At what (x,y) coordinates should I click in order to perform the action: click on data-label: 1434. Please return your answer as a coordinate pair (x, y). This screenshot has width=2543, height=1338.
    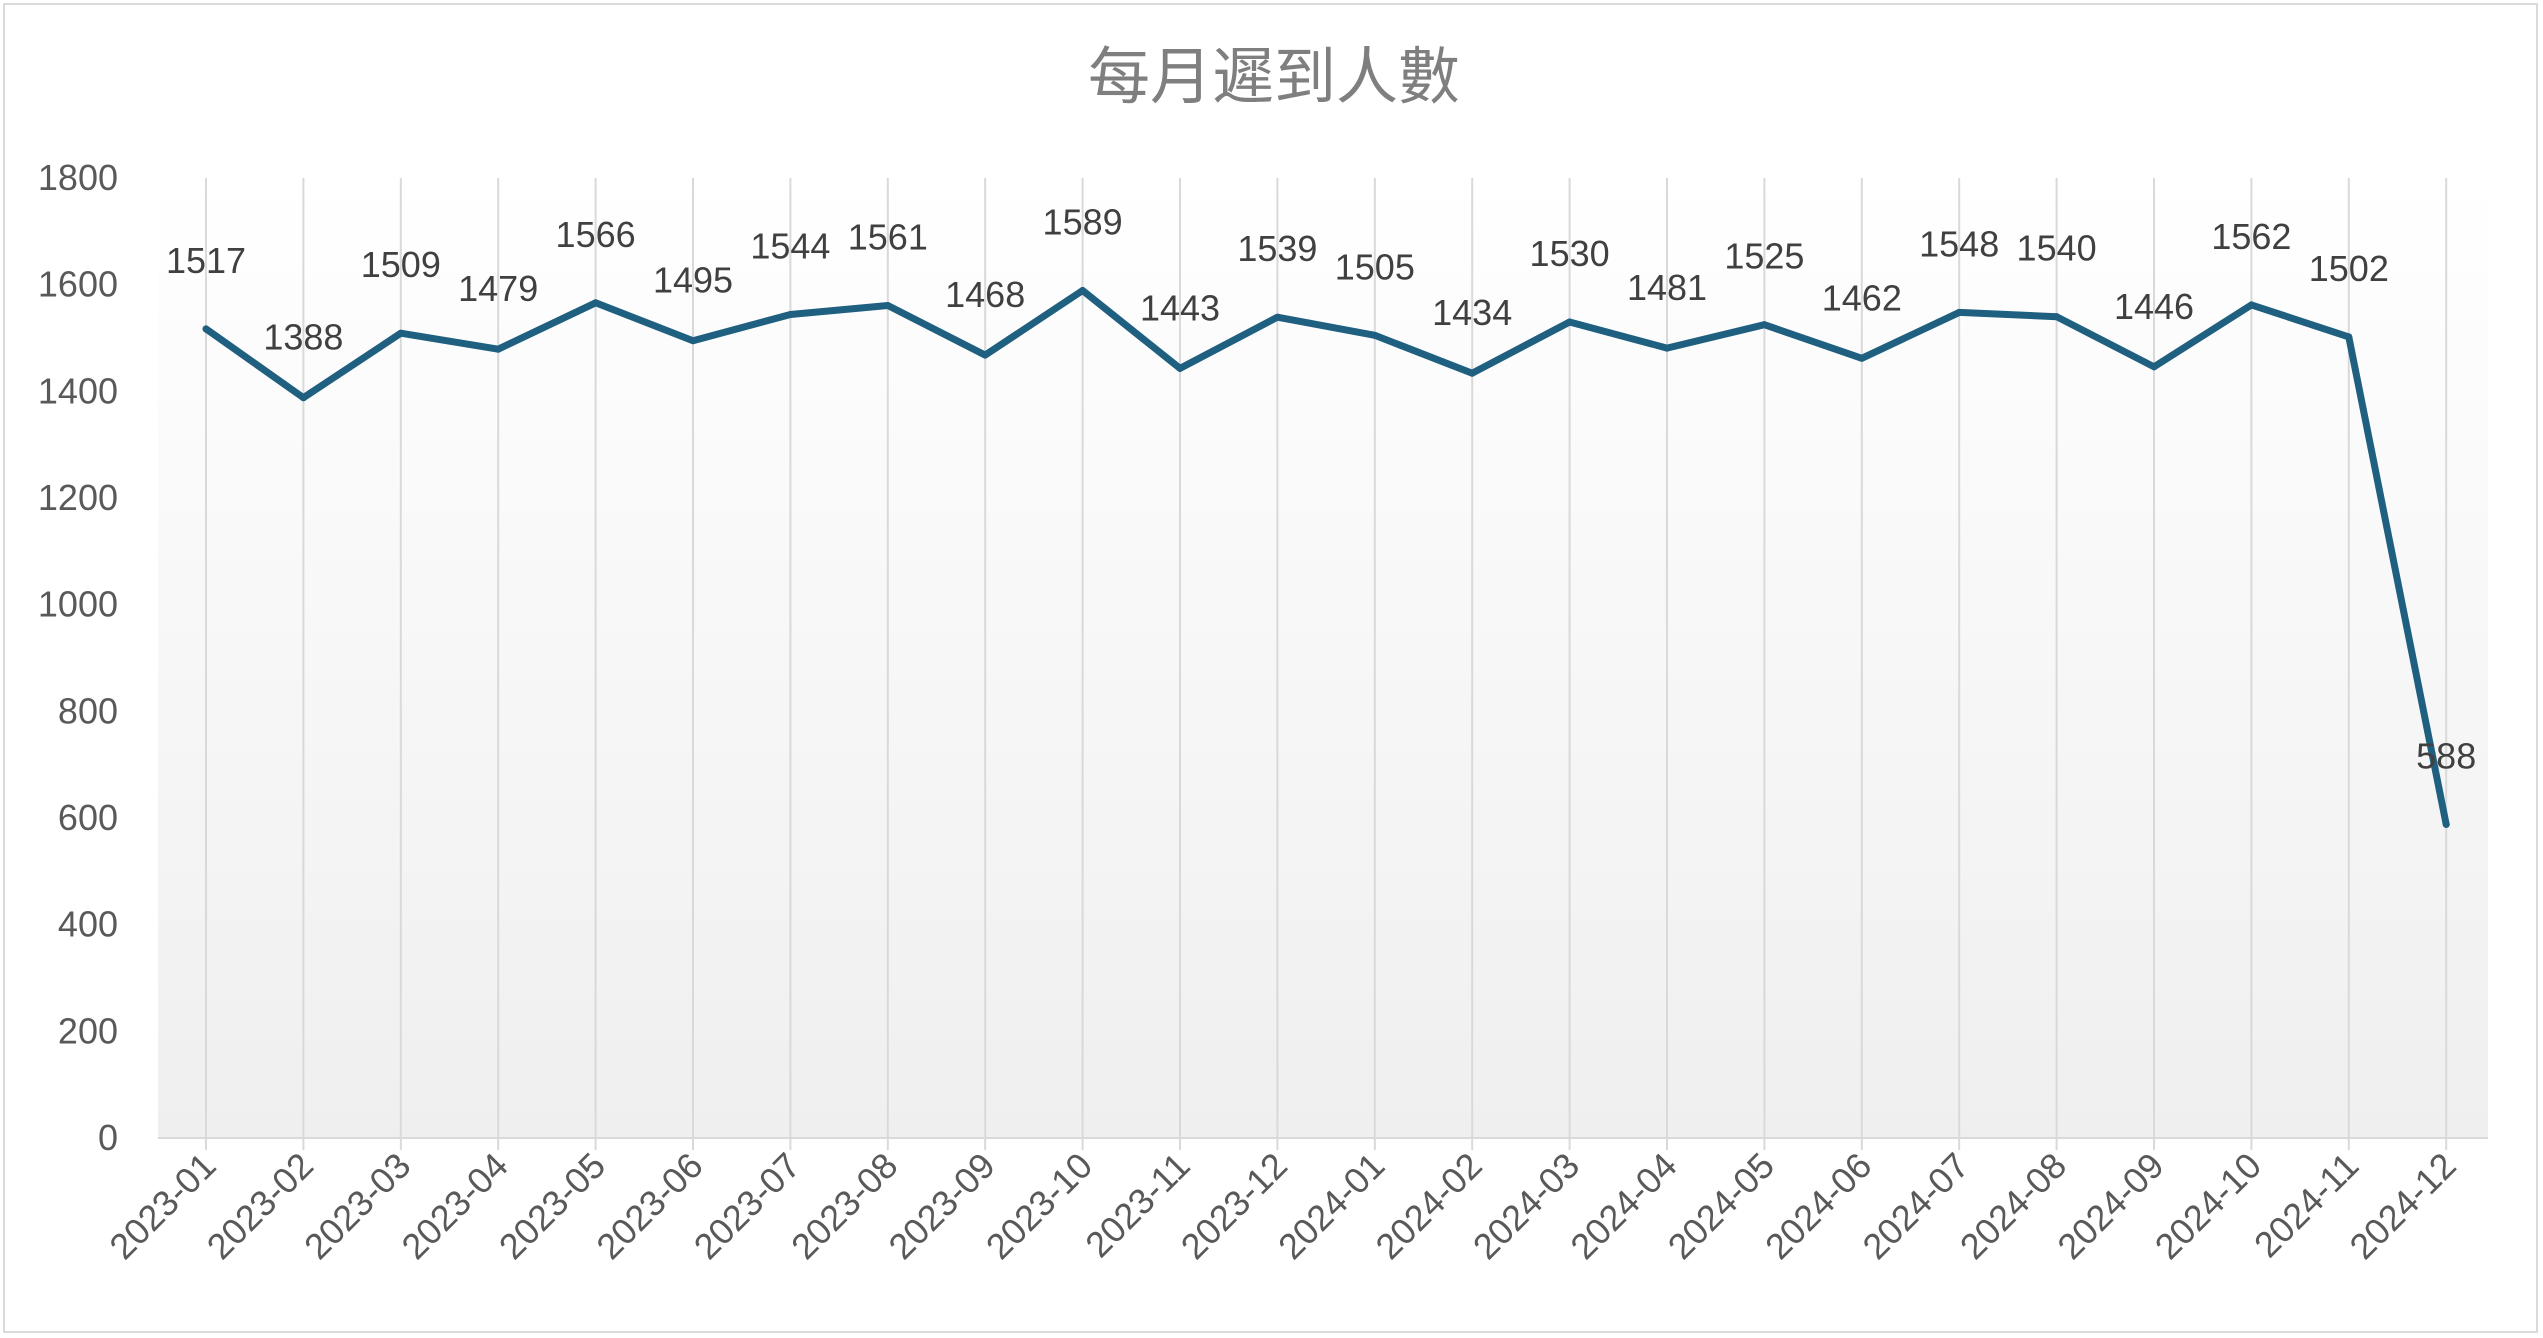
    Looking at the image, I should click on (1472, 312).